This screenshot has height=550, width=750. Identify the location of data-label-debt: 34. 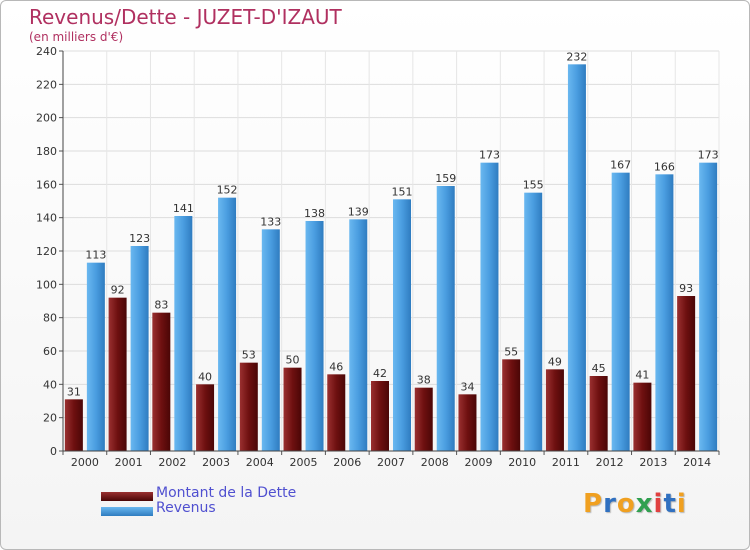
(467, 386).